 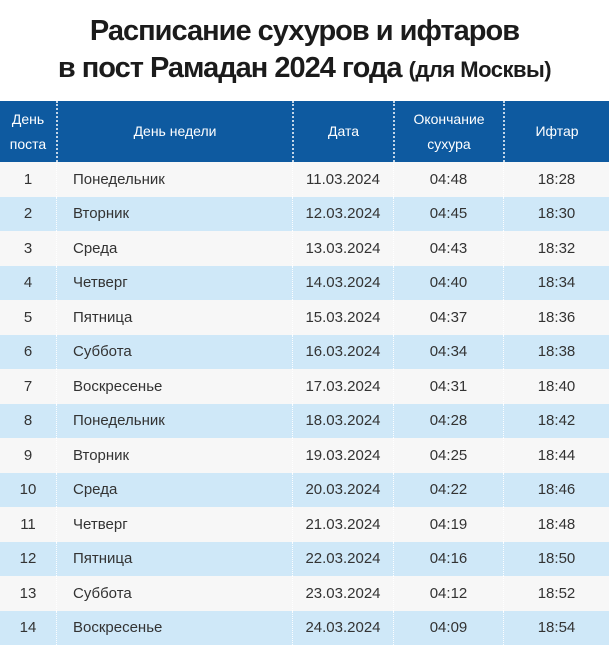 I want to click on cell-suhur-end: 04:09, so click(x=448, y=627).